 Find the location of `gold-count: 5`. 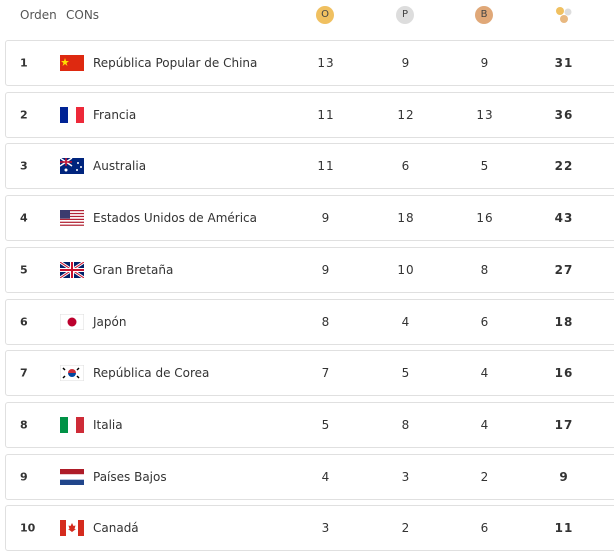

gold-count: 5 is located at coordinates (326, 424).